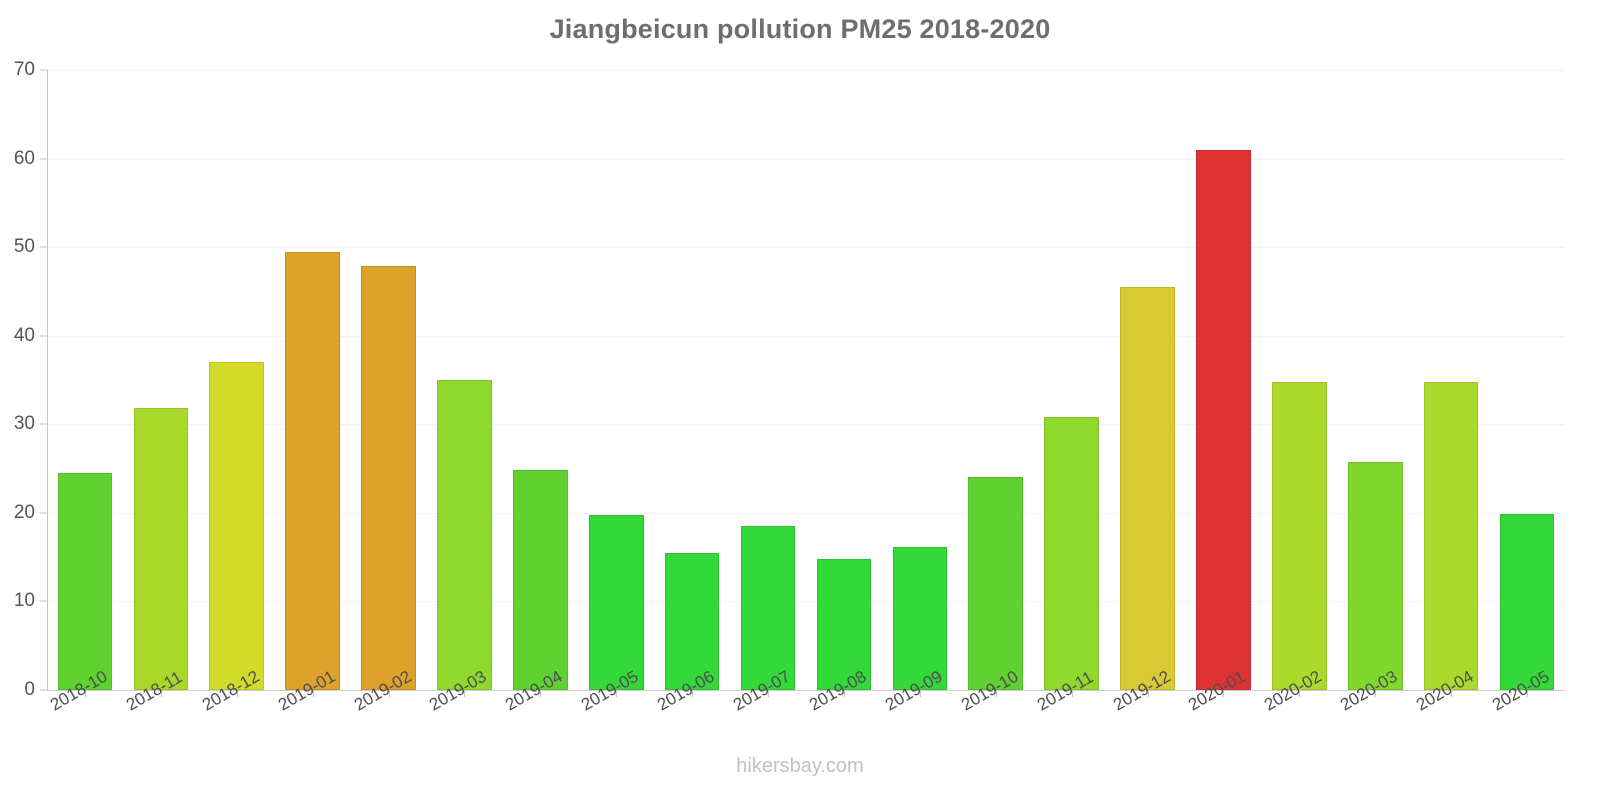 The width and height of the screenshot is (1600, 800). I want to click on y-axis-tick-label: 10, so click(24, 601).